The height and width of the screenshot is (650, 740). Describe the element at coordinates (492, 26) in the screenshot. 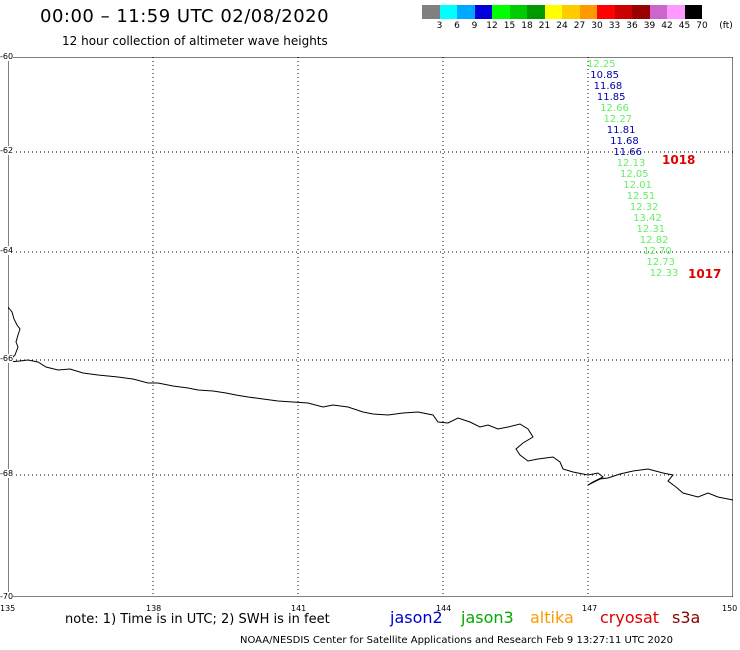

I see `scale-label: 12` at that location.